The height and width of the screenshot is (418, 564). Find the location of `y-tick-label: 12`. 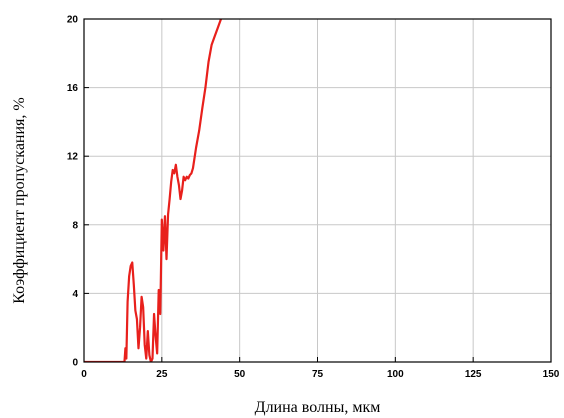

y-tick-label: 12 is located at coordinates (73, 157).